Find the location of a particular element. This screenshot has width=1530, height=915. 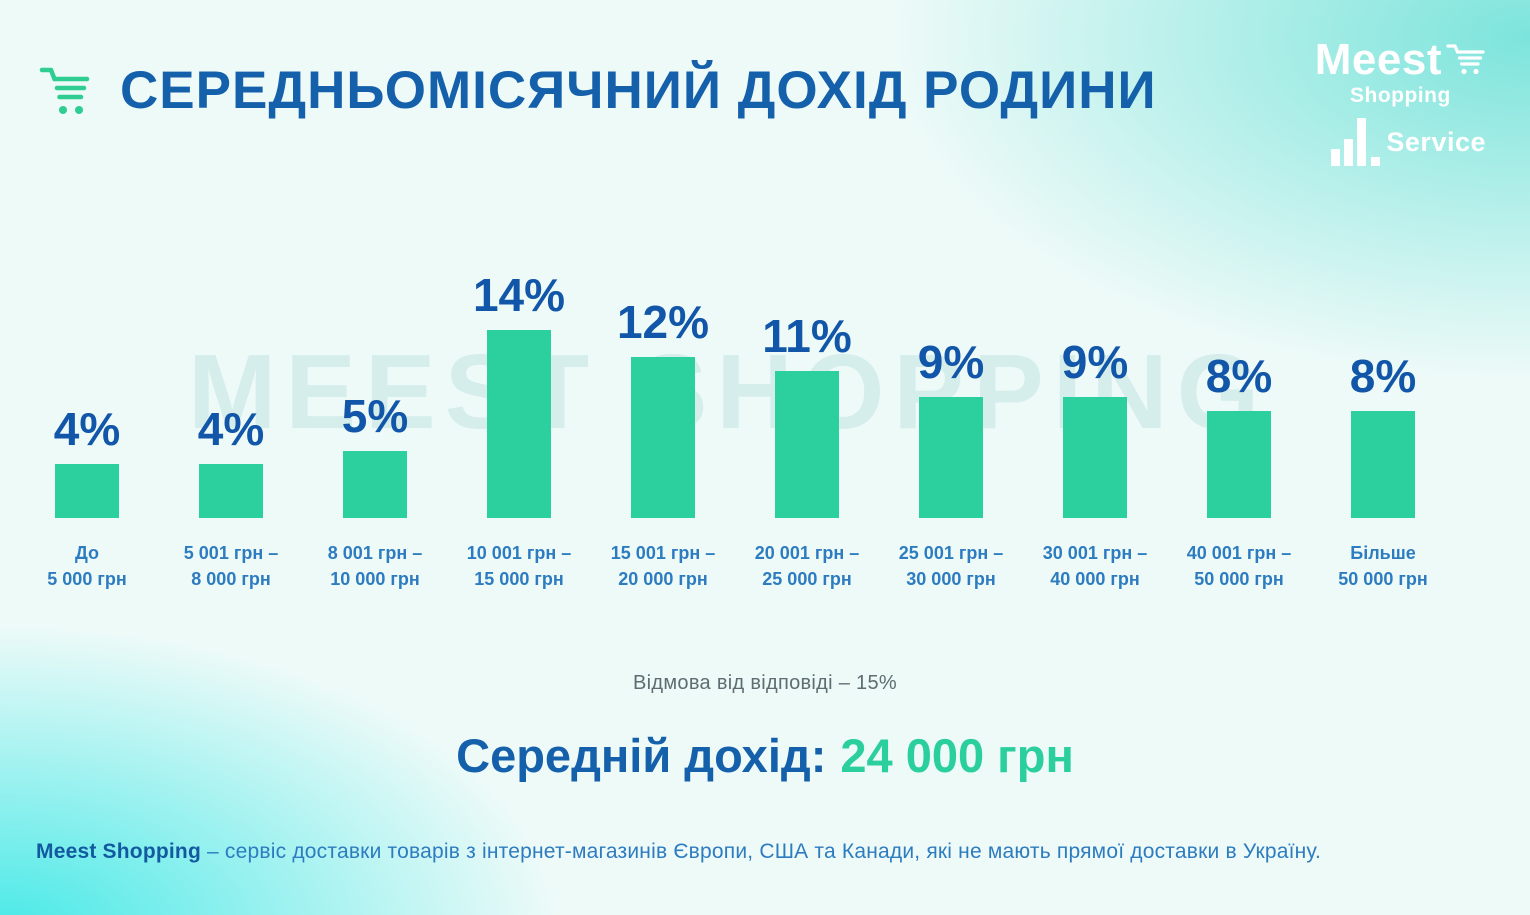

bar-category-label: 20 001 грн –25 000 грн is located at coordinates (807, 566).